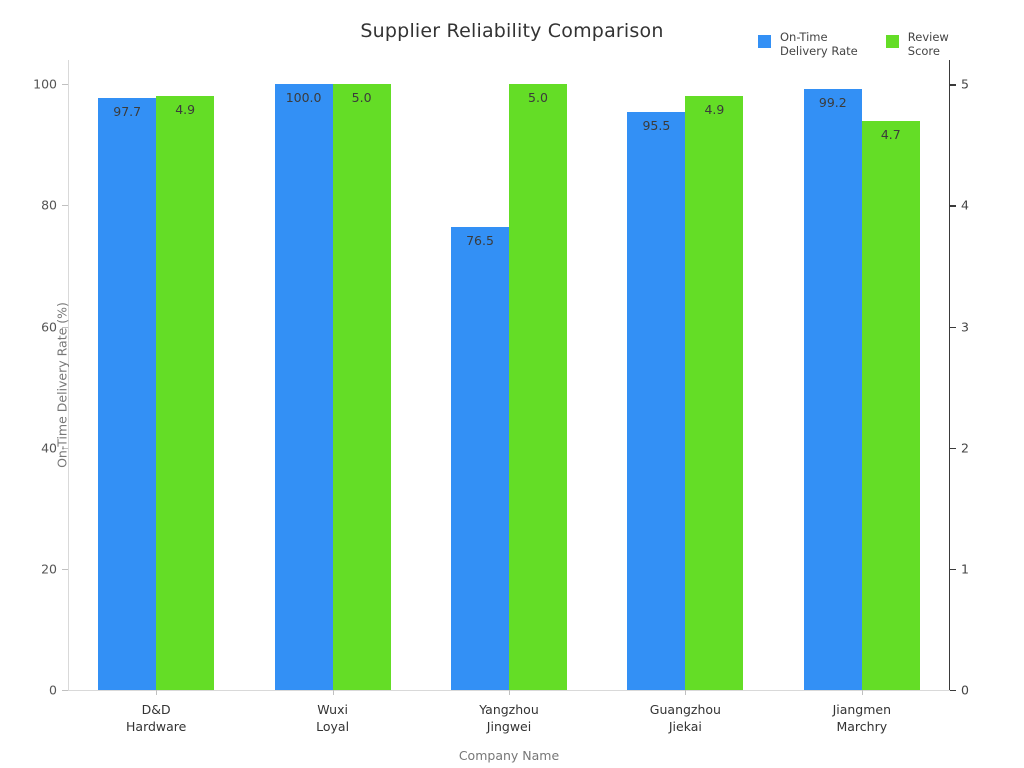 The width and height of the screenshot is (1024, 768). Describe the element at coordinates (303, 387) in the screenshot. I see `bar-on-time-delivery-rate: 100.0` at that location.